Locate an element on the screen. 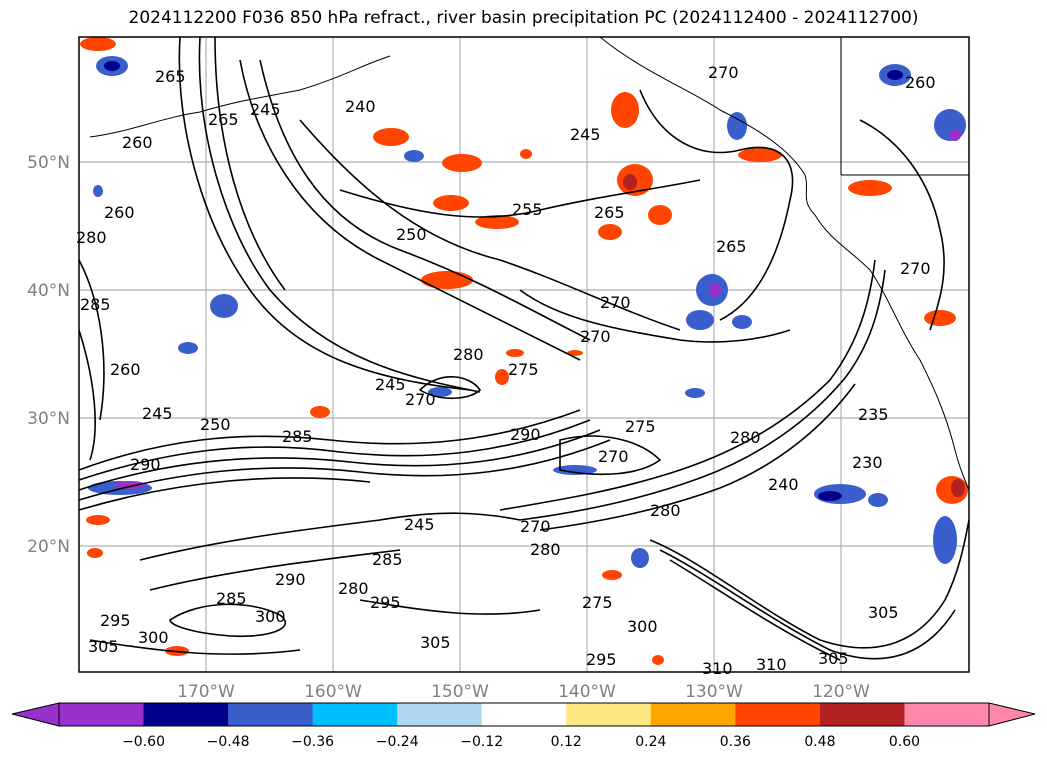  lon-label: 160°W is located at coordinates (333, 692).